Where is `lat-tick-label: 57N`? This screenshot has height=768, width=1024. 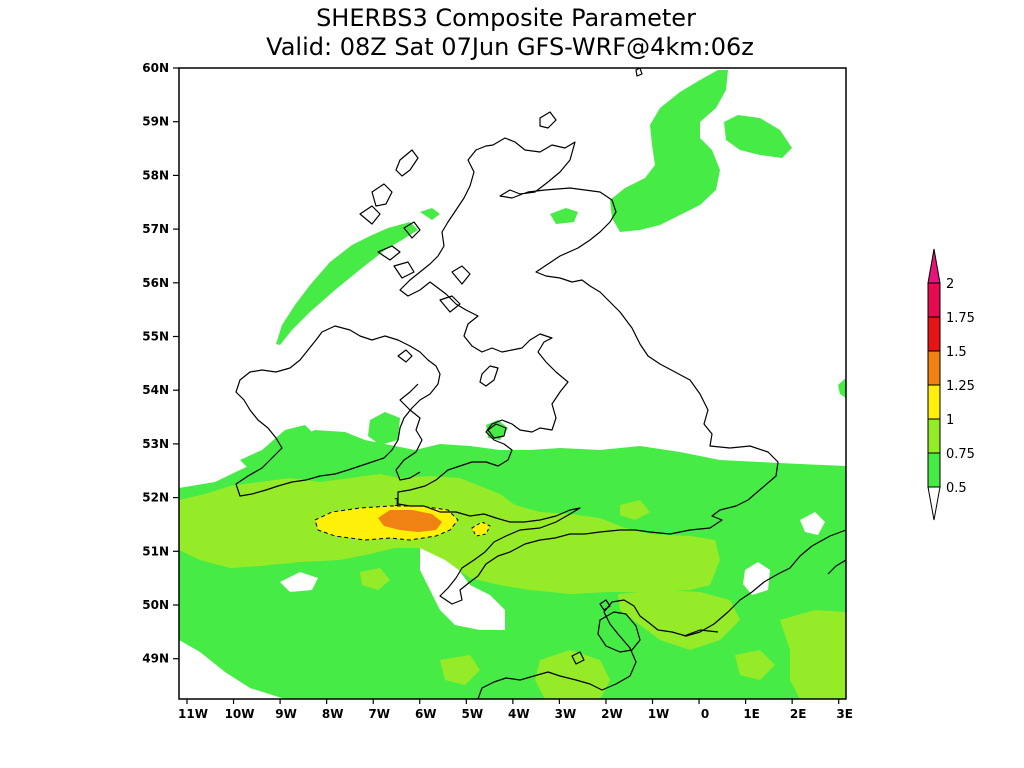
lat-tick-label: 57N is located at coordinates (155, 229).